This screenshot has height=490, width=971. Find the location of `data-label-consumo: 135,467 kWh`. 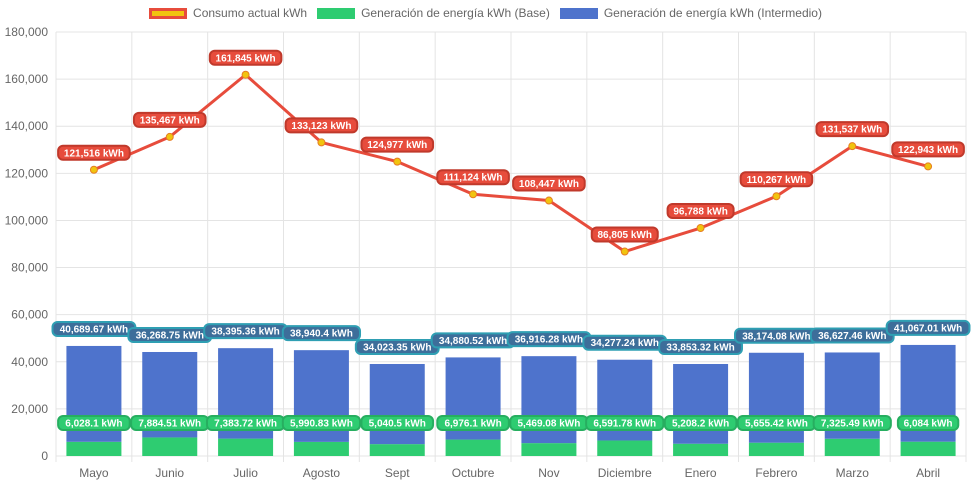

data-label-consumo: 135,467 kWh is located at coordinates (170, 120).